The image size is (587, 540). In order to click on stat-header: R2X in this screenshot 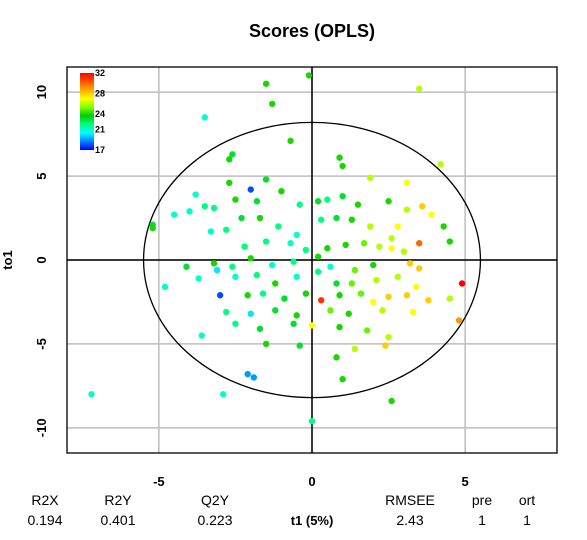, I will do `click(45, 500)`.